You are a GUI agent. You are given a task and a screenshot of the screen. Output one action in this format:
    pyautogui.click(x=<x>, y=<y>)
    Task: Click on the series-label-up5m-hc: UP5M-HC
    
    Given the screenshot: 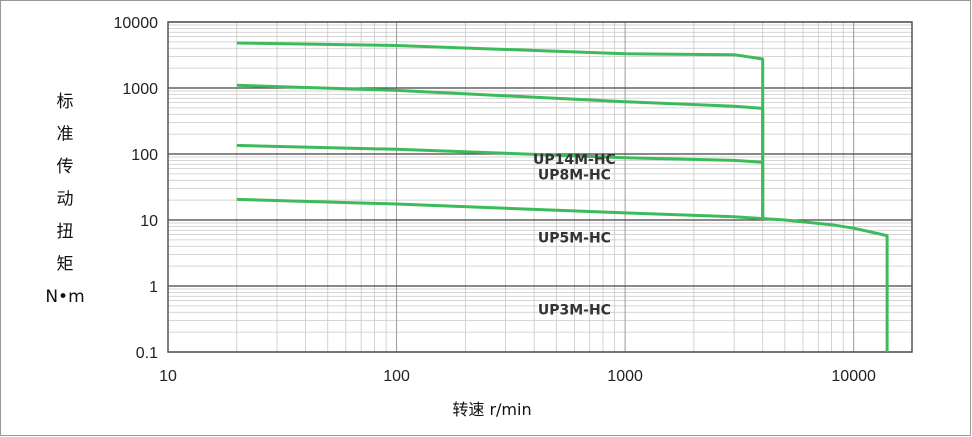 What is the action you would take?
    pyautogui.click(x=574, y=238)
    